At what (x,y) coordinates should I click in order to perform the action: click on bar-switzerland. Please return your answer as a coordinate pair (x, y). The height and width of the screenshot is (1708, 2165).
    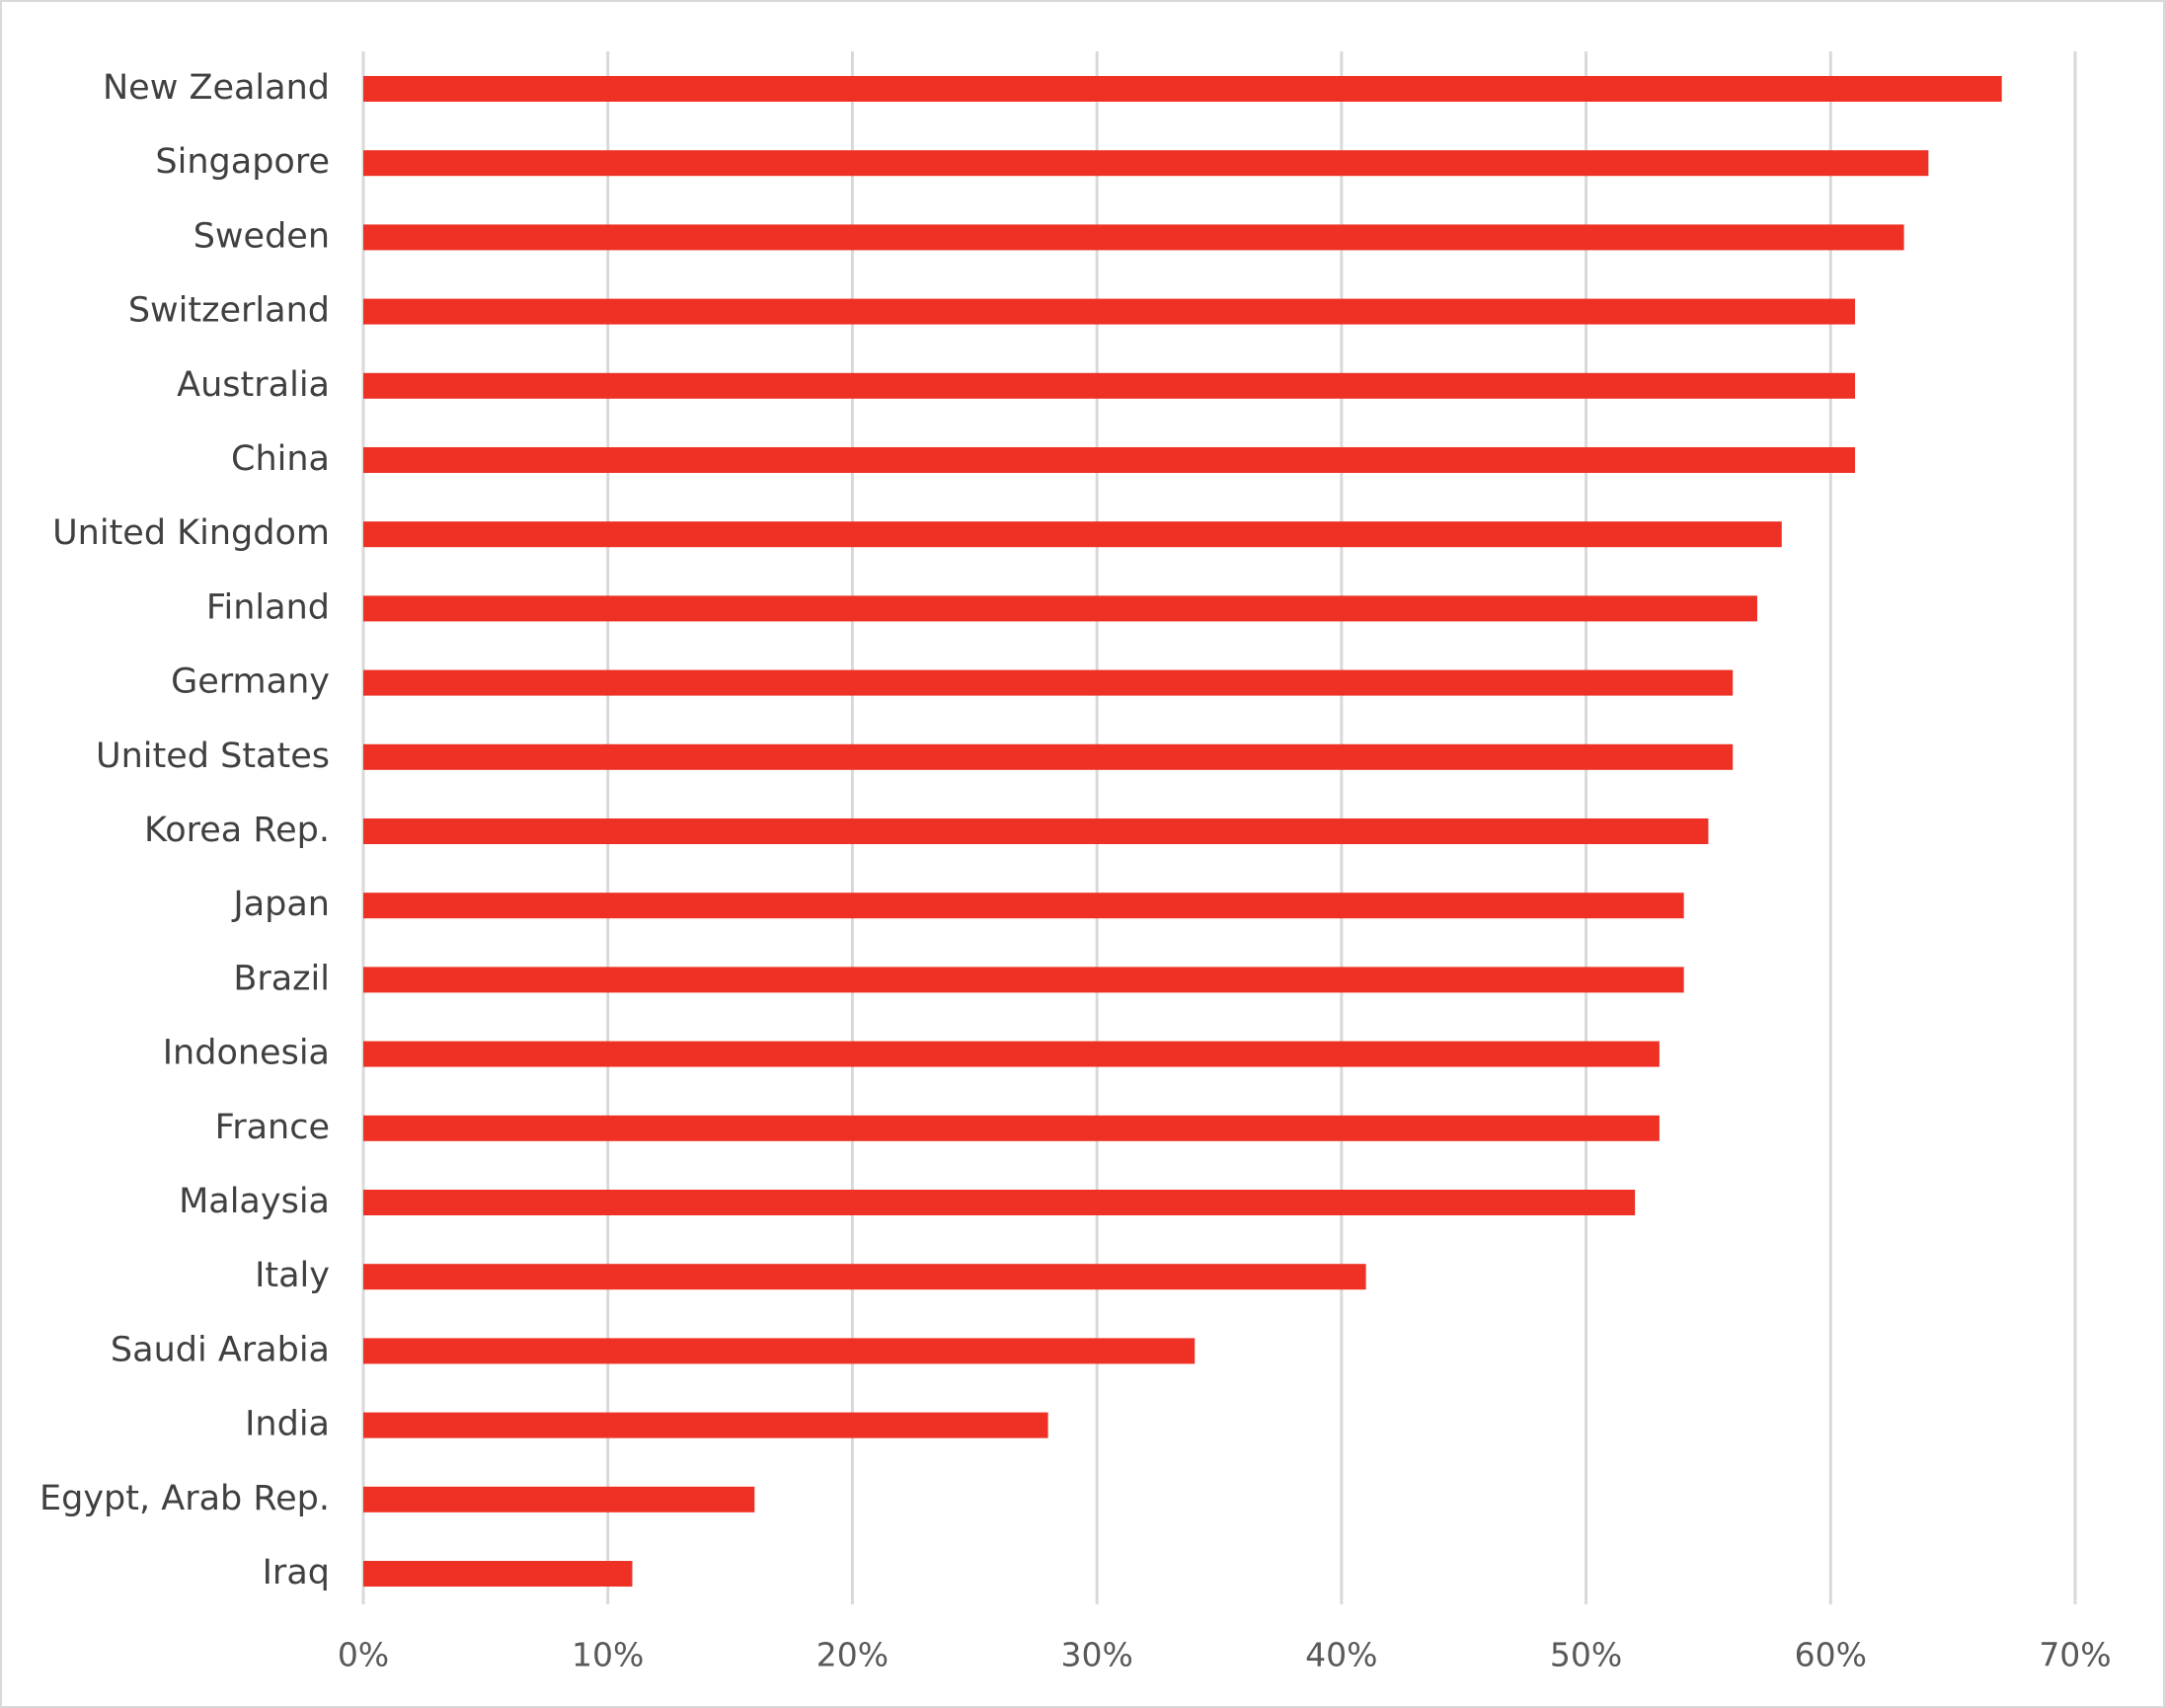
    Looking at the image, I should click on (1109, 311).